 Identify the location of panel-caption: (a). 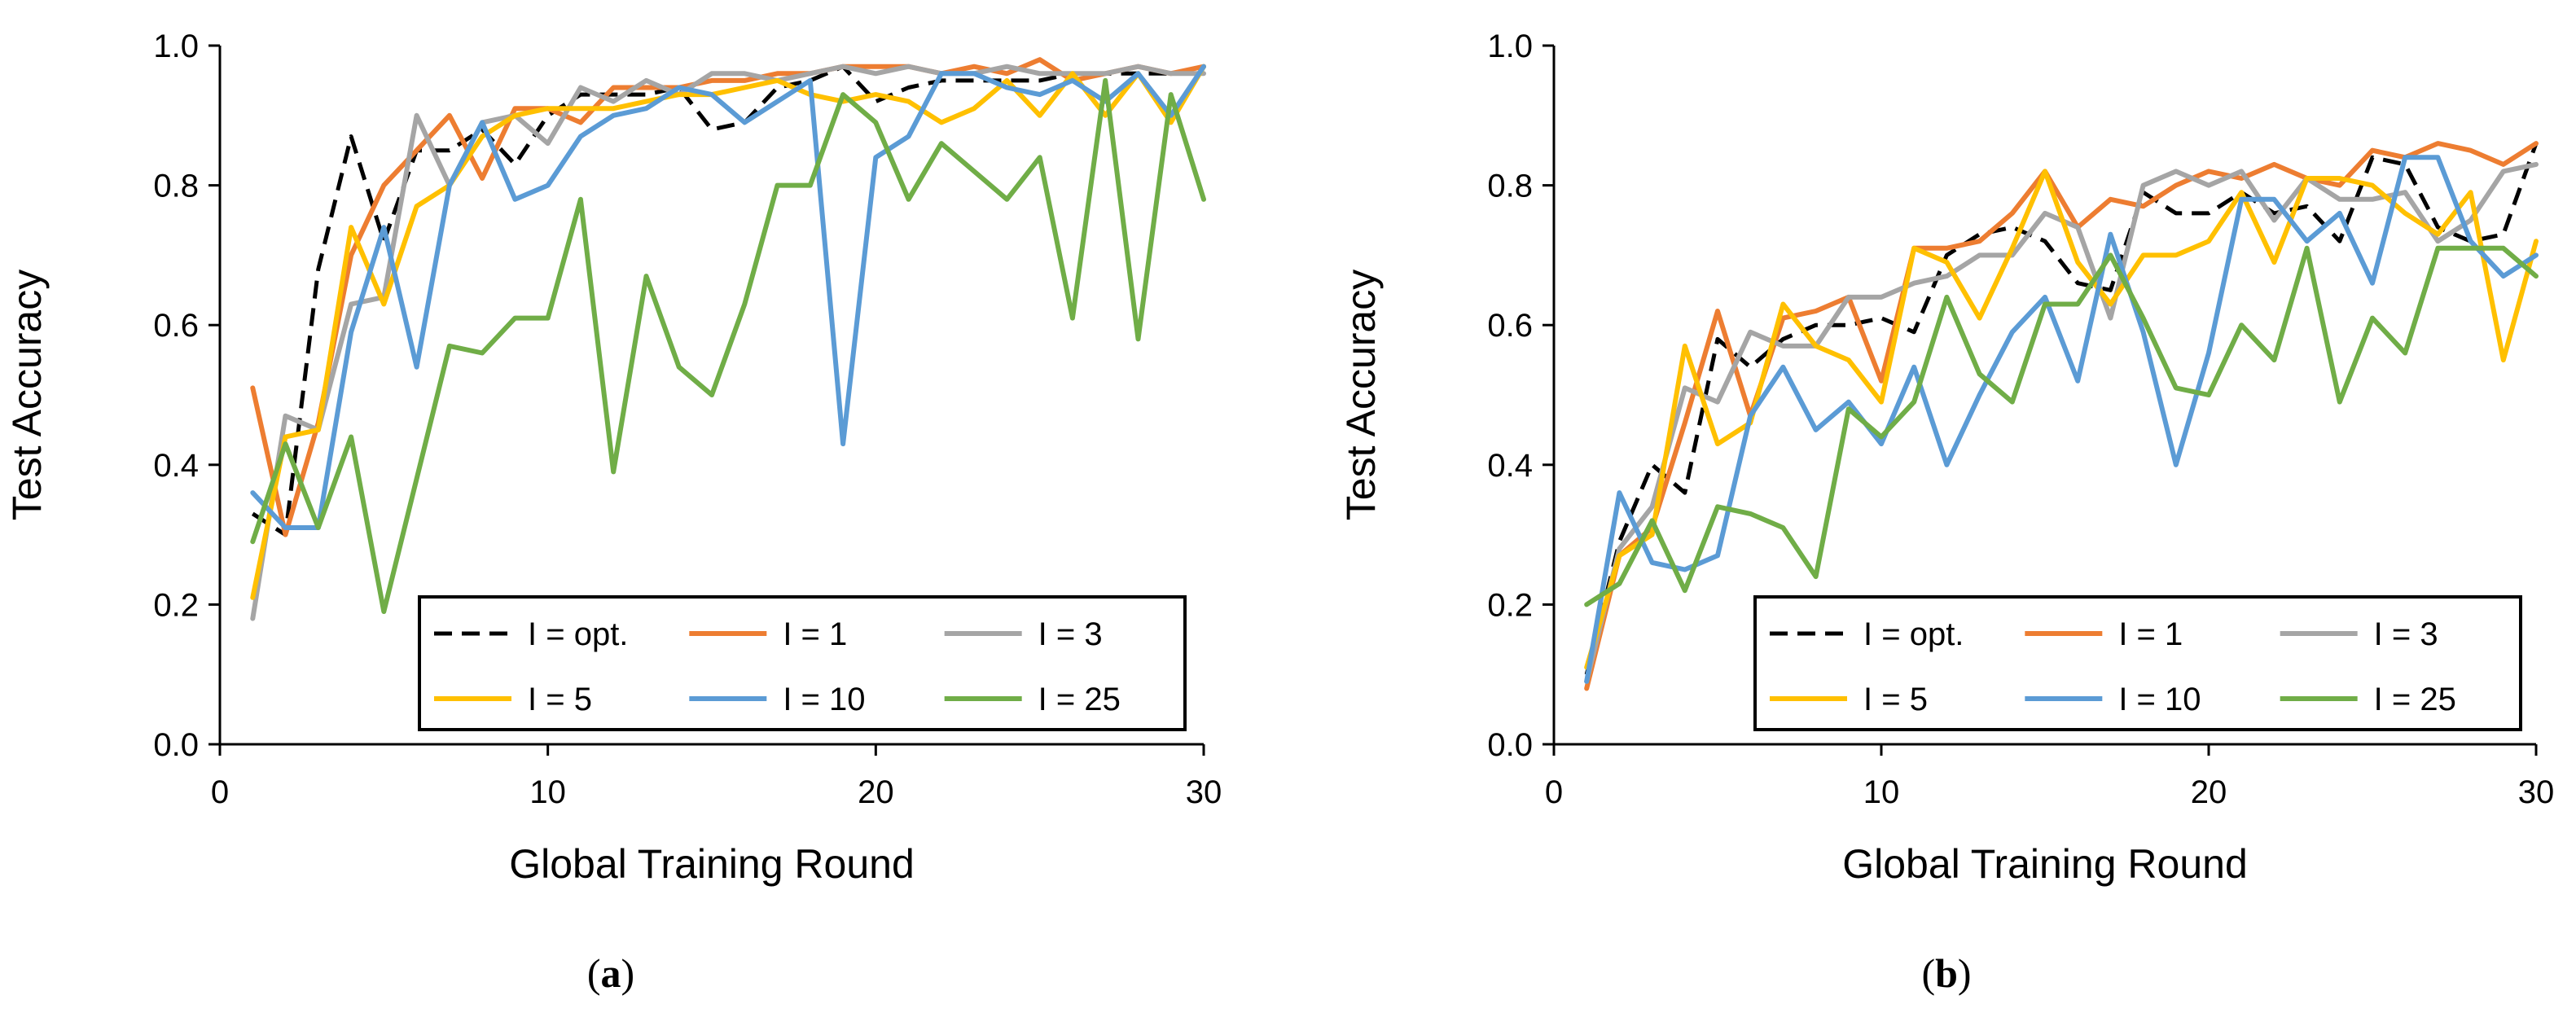
(610, 973).